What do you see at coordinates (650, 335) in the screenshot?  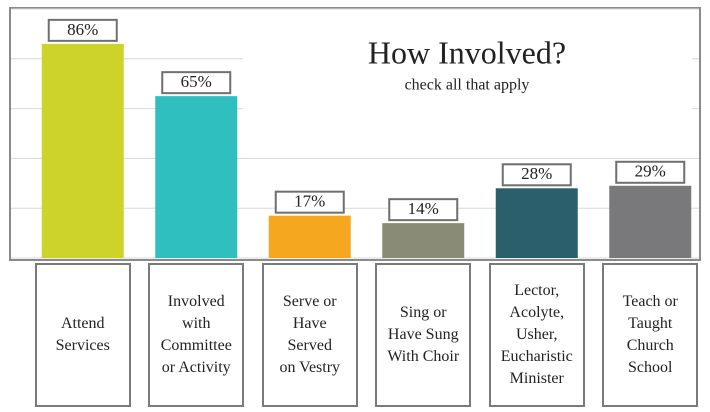 I see `category-label: Teach or Taught Church School` at bounding box center [650, 335].